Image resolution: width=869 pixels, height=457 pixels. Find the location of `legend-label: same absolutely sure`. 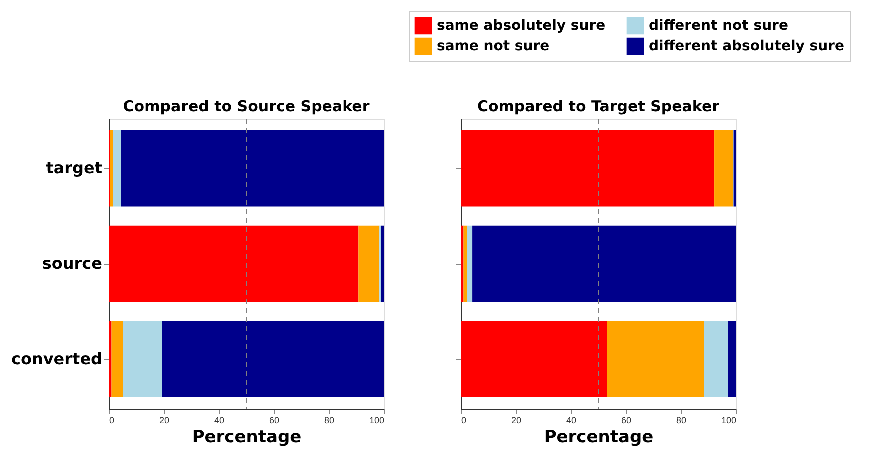

legend-label: same absolutely sure is located at coordinates (521, 26).